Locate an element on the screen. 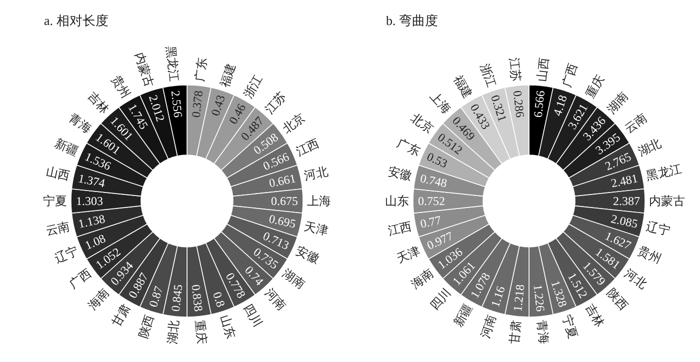 The width and height of the screenshot is (700, 362). data-label: 1.303 is located at coordinates (89, 201).